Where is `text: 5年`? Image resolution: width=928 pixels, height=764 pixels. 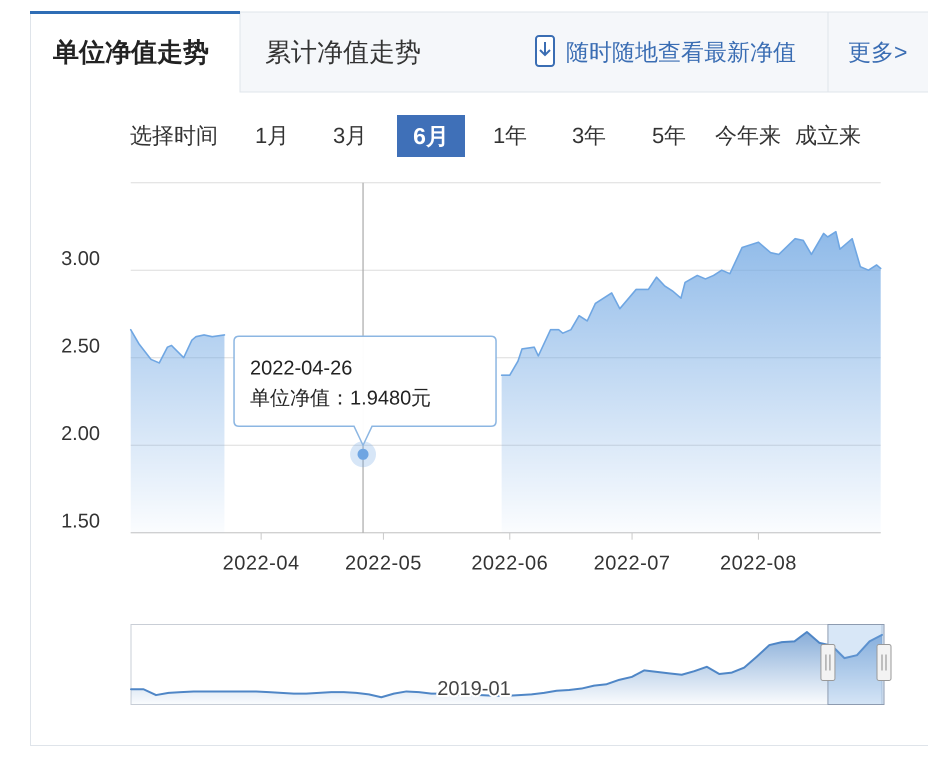 text: 5年 is located at coordinates (669, 135).